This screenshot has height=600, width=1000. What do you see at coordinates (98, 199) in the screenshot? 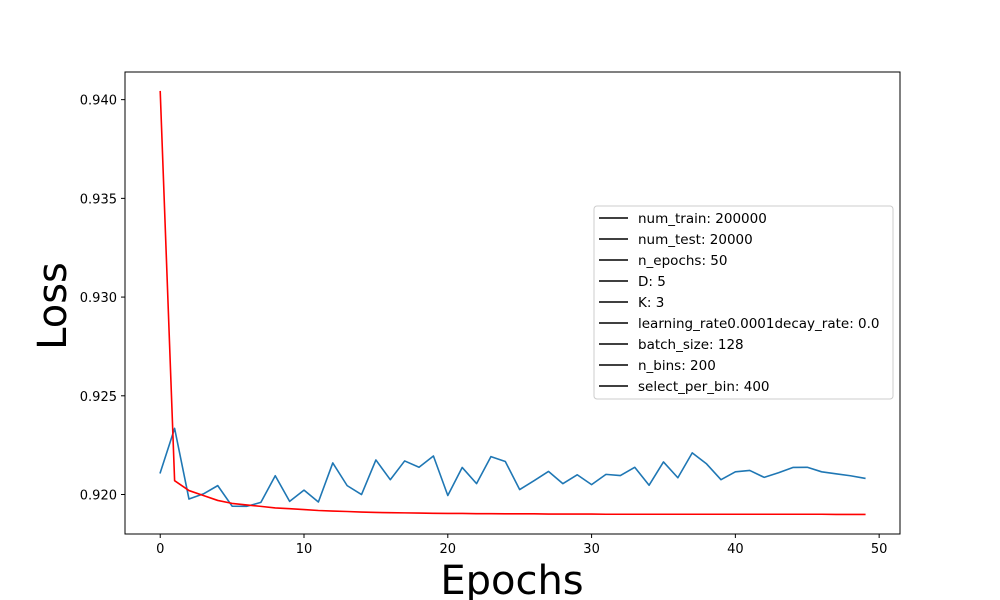
I see `y-tick-label: 0.935` at bounding box center [98, 199].